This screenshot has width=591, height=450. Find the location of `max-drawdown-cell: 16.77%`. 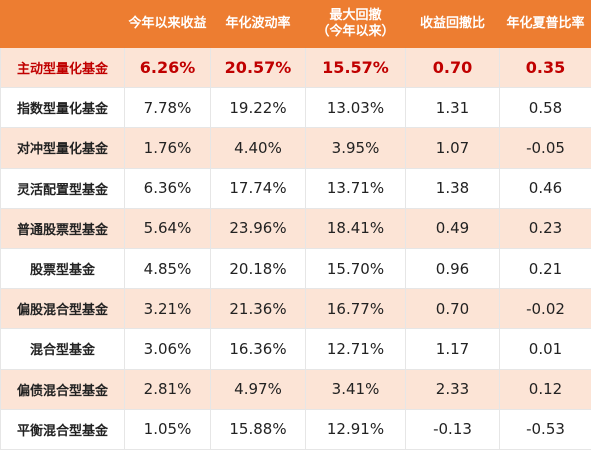

max-drawdown-cell: 16.77% is located at coordinates (355, 309).